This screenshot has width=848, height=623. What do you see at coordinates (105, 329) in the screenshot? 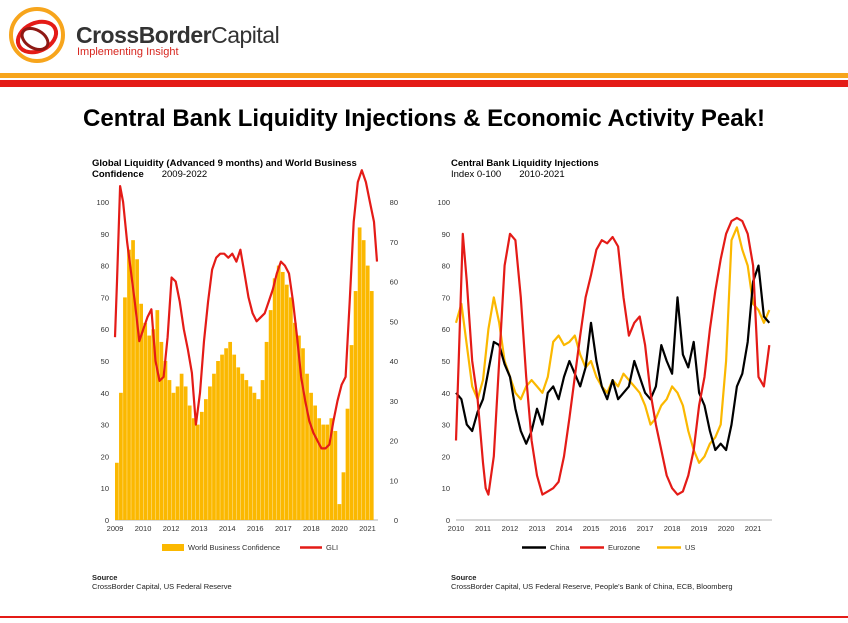
I see `y-left-tick-label-6: 60` at bounding box center [105, 329].